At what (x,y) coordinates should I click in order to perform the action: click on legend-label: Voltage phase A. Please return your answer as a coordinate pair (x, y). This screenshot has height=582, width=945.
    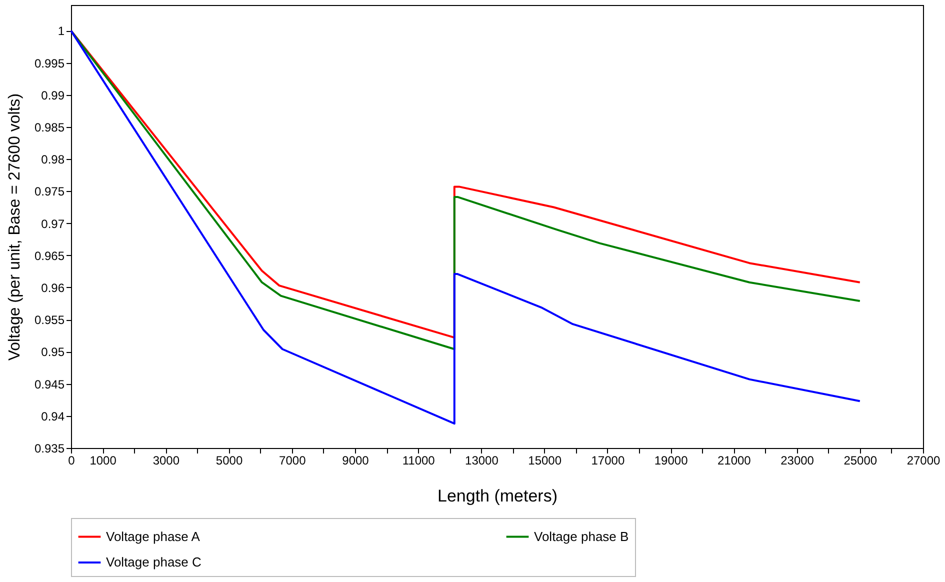
    Looking at the image, I should click on (153, 536).